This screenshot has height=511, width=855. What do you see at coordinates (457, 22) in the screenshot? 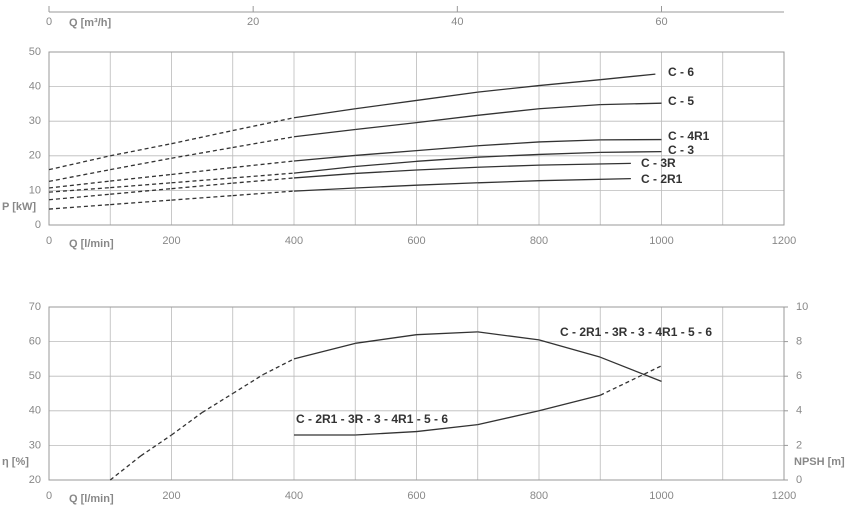
I see `x2-tick-label: 40` at bounding box center [457, 22].